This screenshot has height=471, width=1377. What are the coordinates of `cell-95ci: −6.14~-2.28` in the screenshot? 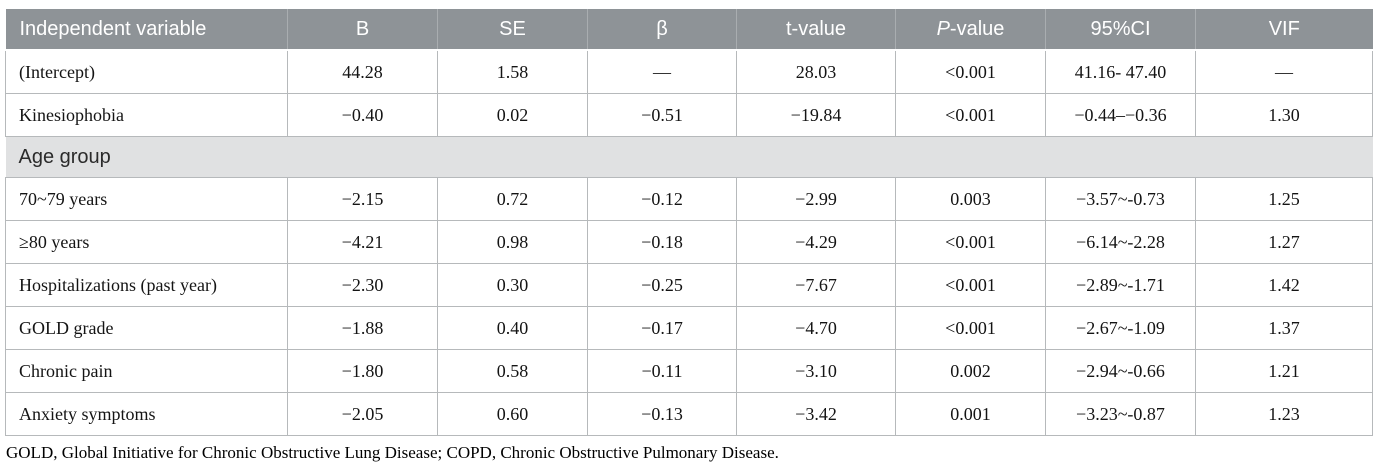 It's located at (1120, 242).